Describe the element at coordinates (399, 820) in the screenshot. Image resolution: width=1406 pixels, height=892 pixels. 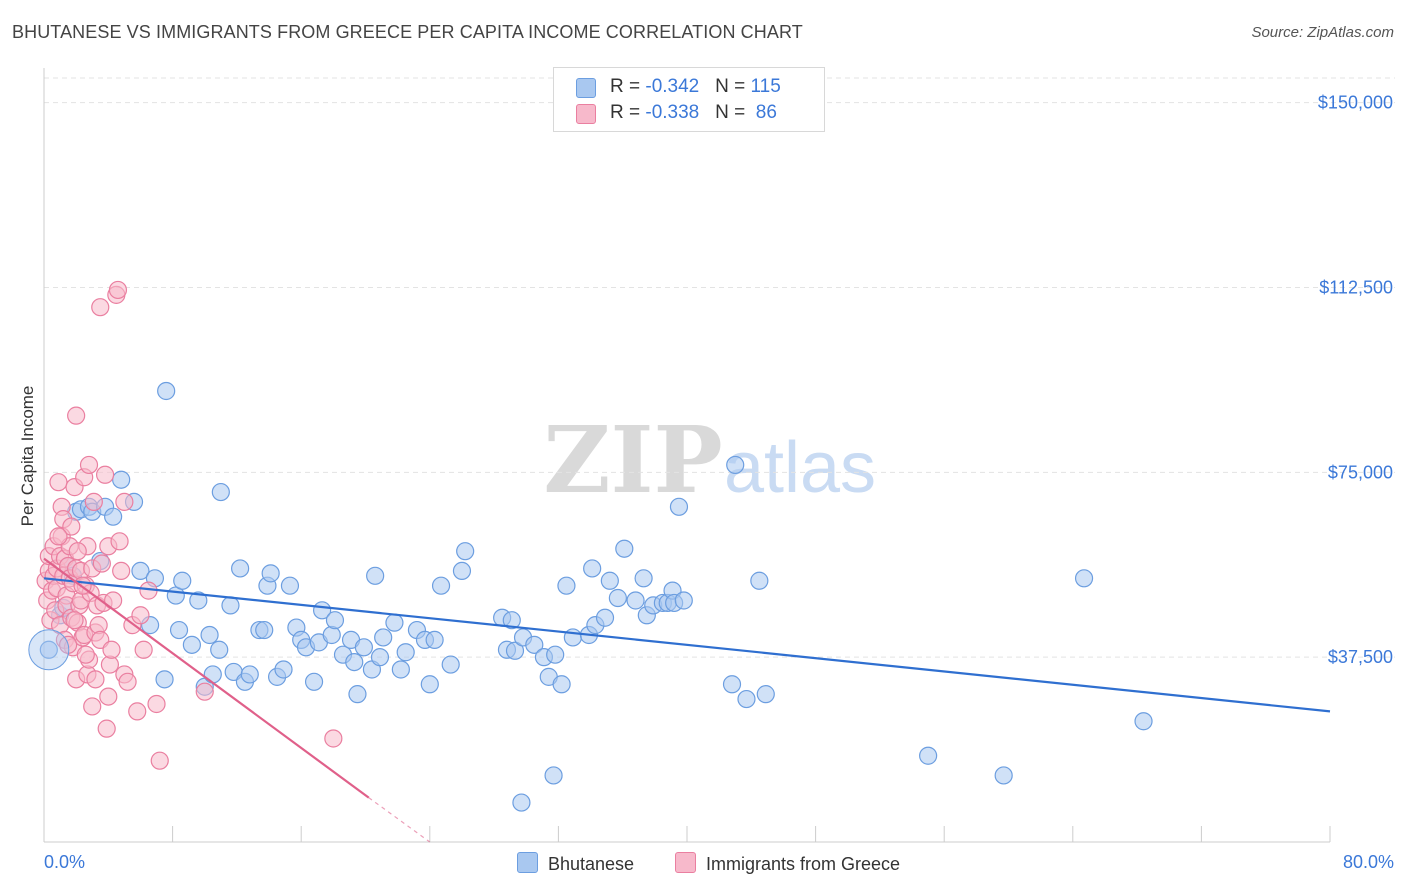
I see `greece-trend-extension` at that location.